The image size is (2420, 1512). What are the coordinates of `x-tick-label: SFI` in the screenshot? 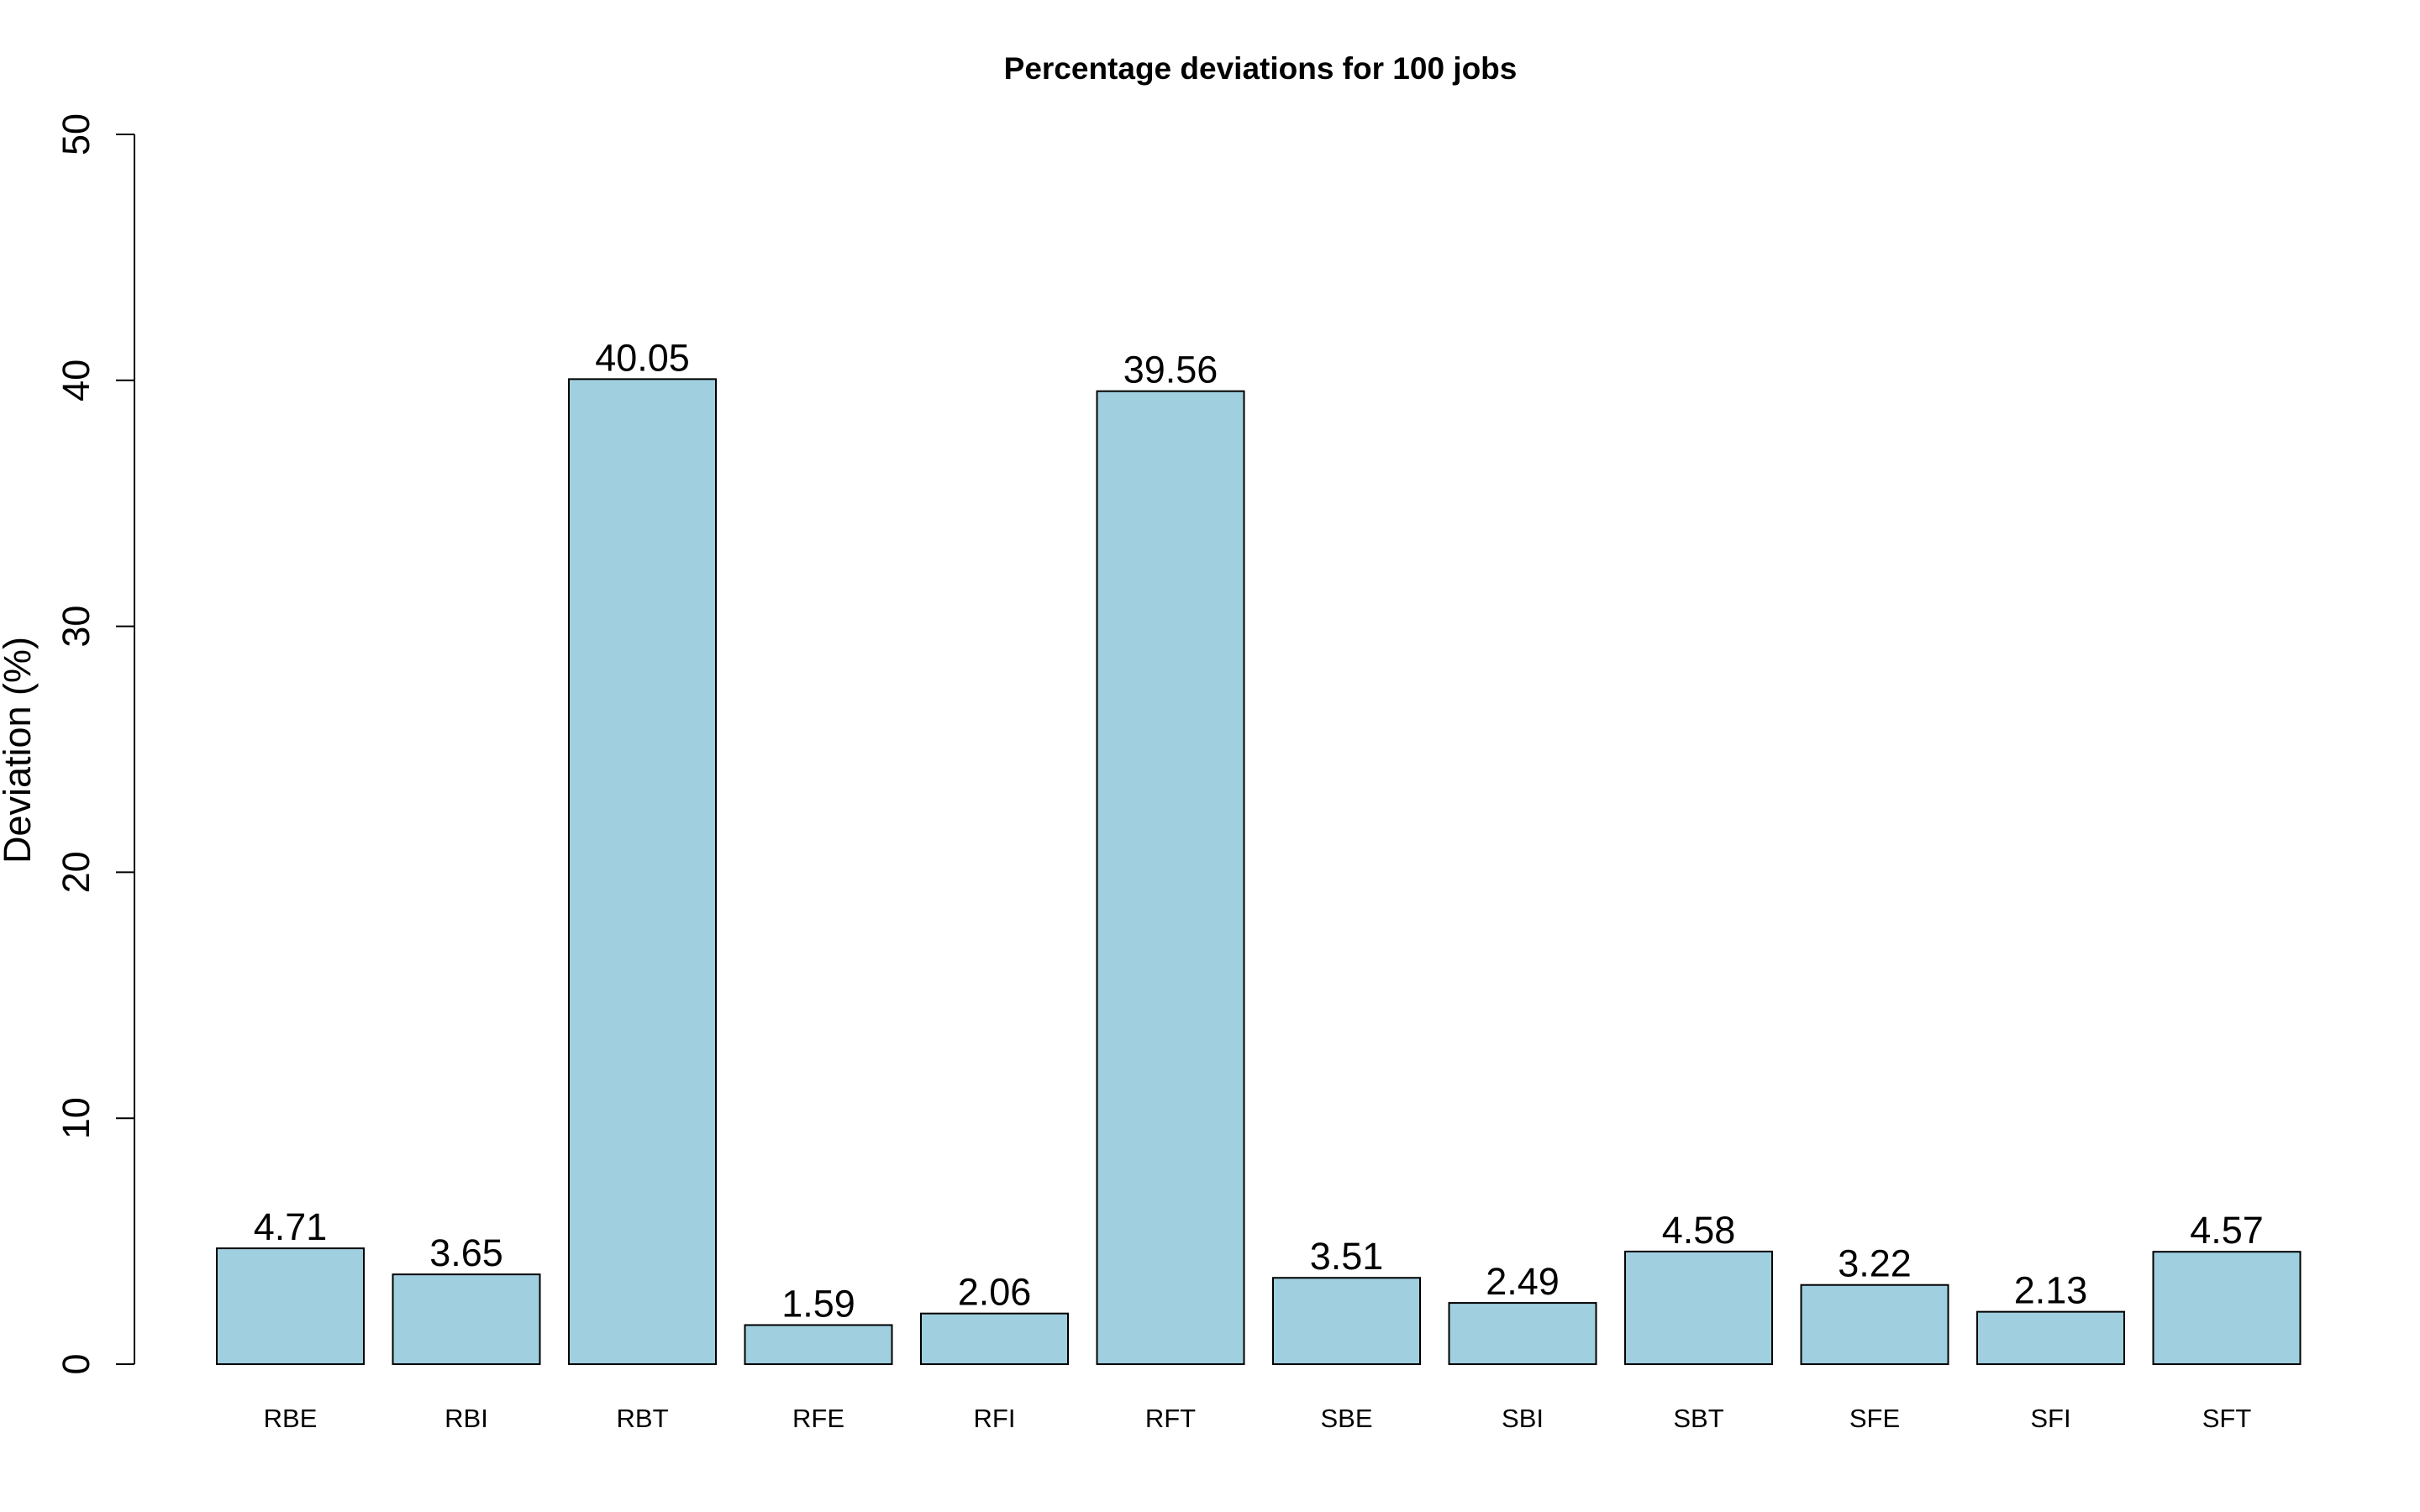 It's located at (2050, 1418).